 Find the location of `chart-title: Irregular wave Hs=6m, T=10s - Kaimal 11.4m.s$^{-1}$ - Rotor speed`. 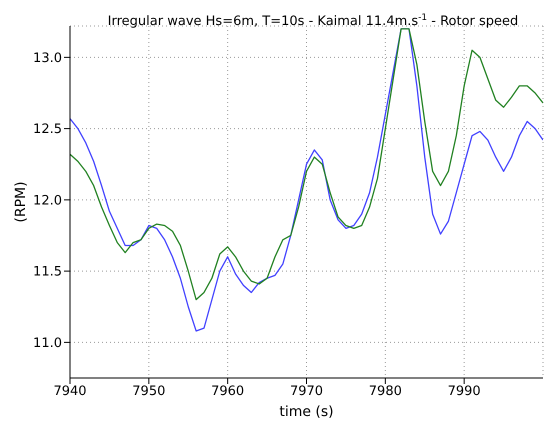

chart-title: Irregular wave Hs=6m, T=10s - Kaimal 11.4m.s$^{-1}$ - Rotor speed is located at coordinates (313, 21).